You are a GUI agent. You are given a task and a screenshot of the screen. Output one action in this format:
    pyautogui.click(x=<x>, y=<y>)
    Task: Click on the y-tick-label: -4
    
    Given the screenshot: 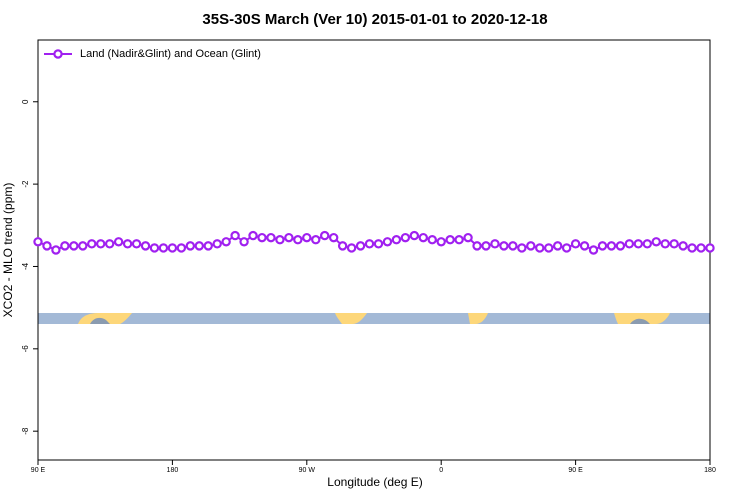 What is the action you would take?
    pyautogui.click(x=25, y=266)
    